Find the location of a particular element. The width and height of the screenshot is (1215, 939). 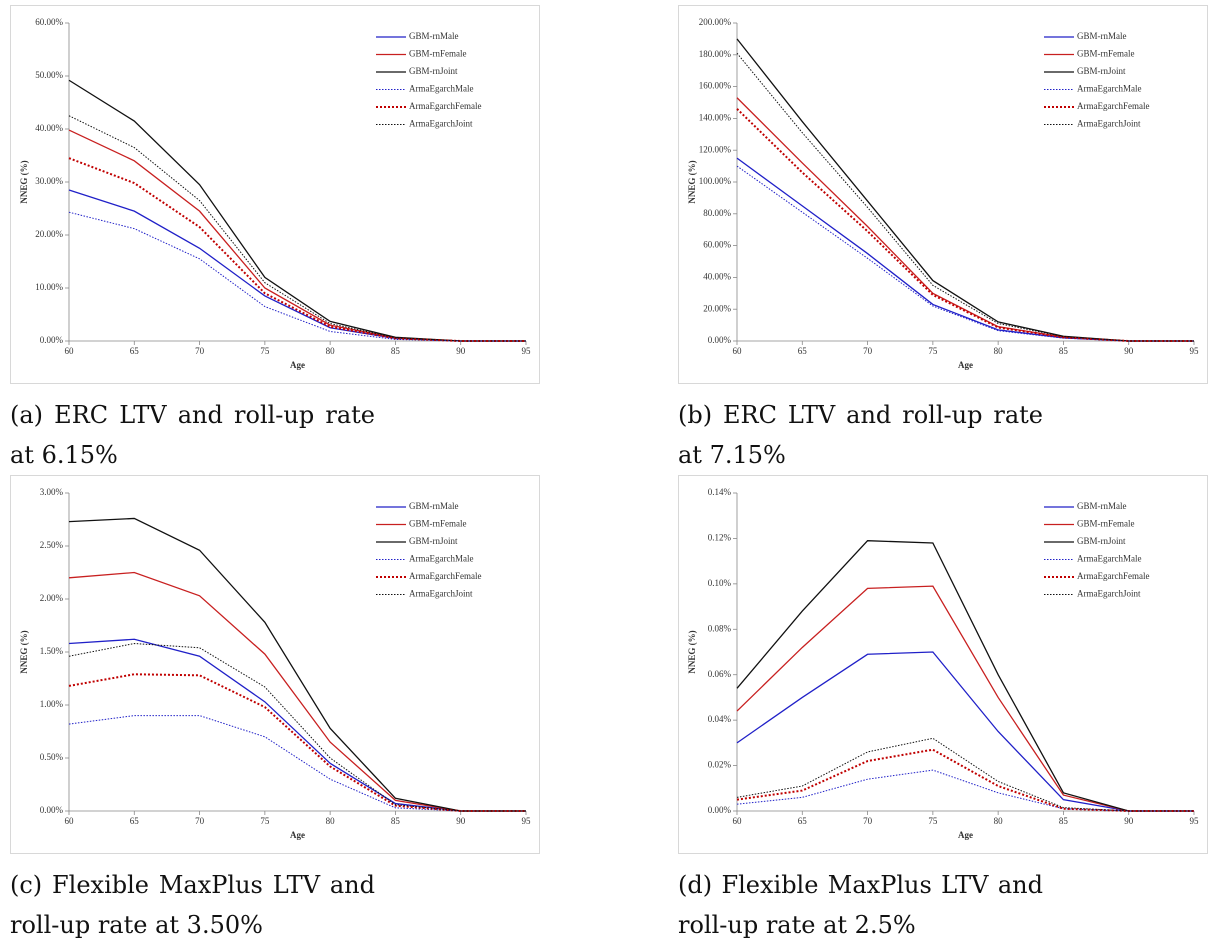

y-tick-label: 0.10% is located at coordinates (720, 583).